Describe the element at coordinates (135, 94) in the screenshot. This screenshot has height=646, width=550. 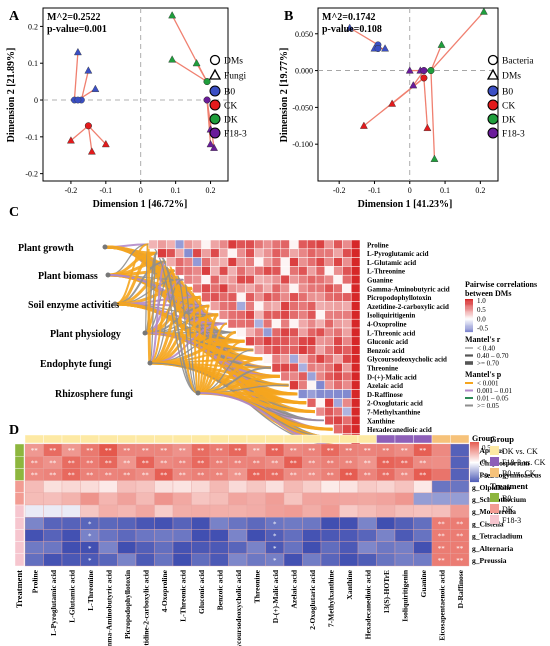
I see `panel-a-frame` at that location.